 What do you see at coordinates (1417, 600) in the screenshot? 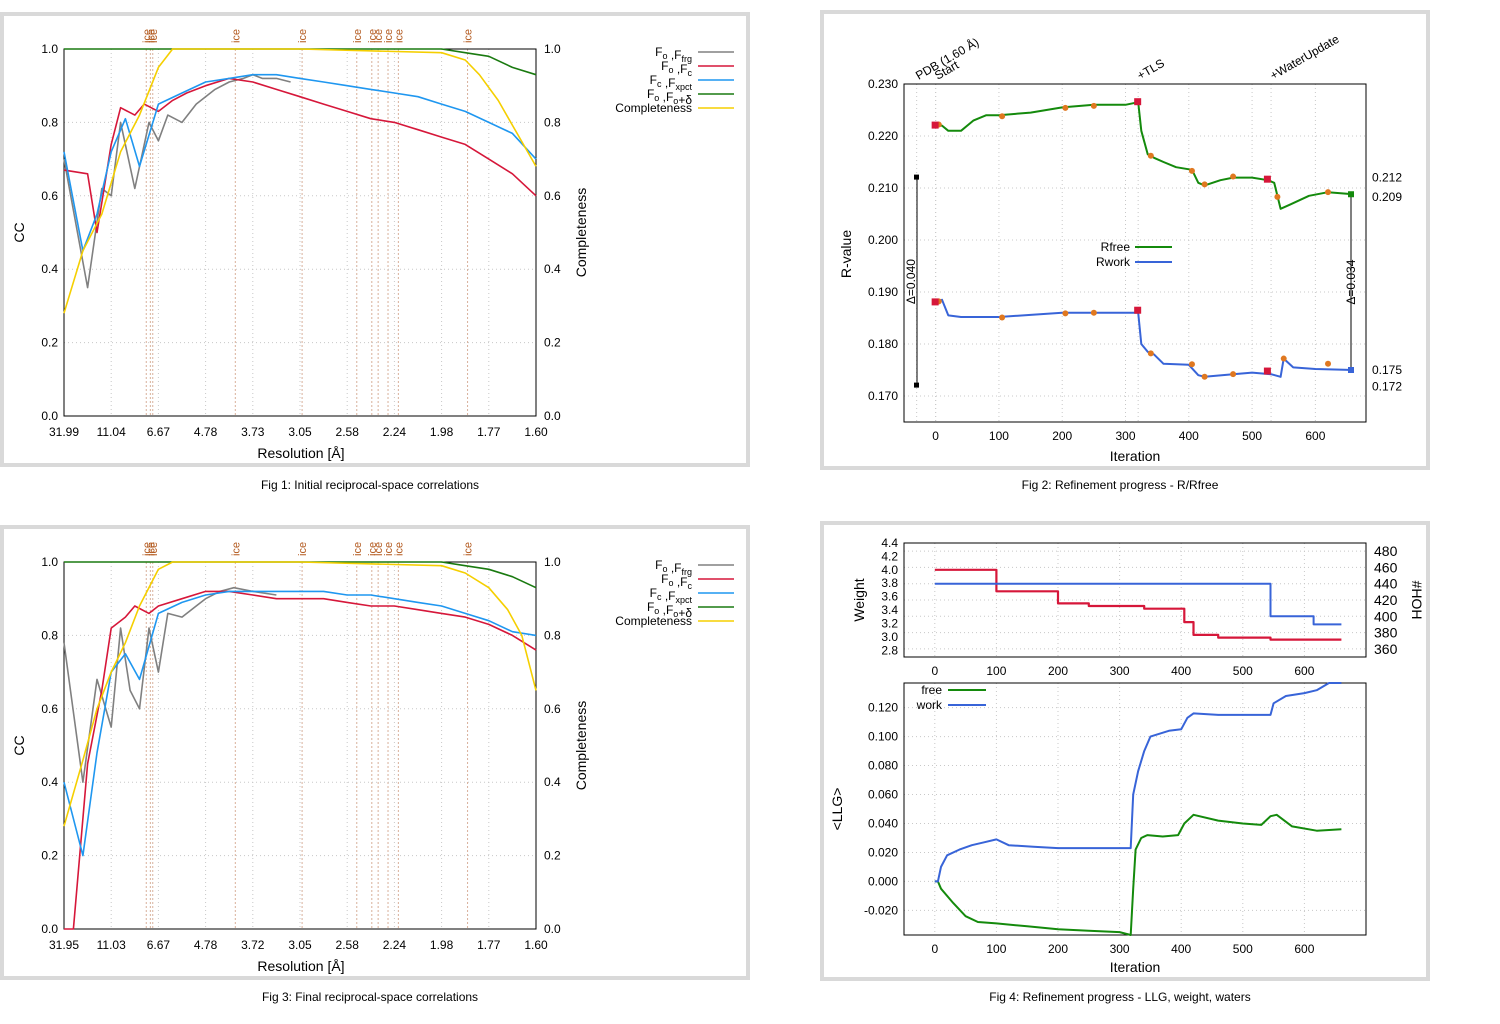
I see `hoh-axis-label: #HOH` at bounding box center [1417, 600].